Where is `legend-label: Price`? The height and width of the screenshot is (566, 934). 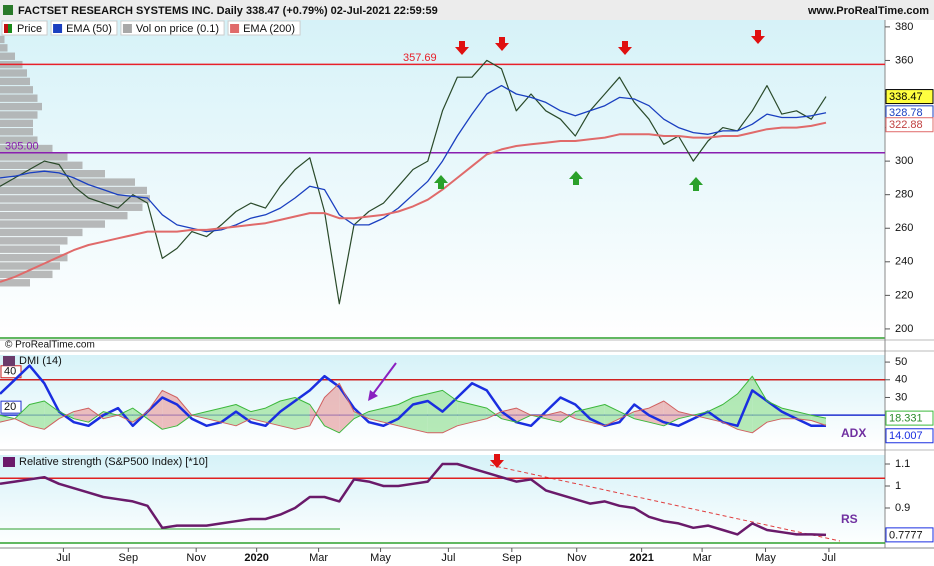
legend-label: Price is located at coordinates (29, 29).